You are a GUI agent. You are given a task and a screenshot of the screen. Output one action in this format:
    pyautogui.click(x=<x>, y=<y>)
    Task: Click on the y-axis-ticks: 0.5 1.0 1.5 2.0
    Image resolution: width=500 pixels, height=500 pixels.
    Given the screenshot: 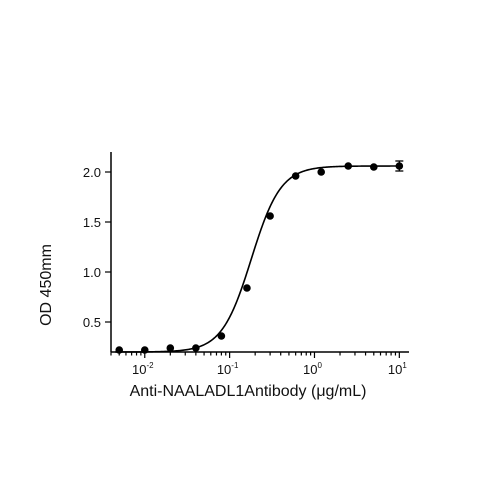 What is the action you would take?
    pyautogui.click(x=97, y=247)
    